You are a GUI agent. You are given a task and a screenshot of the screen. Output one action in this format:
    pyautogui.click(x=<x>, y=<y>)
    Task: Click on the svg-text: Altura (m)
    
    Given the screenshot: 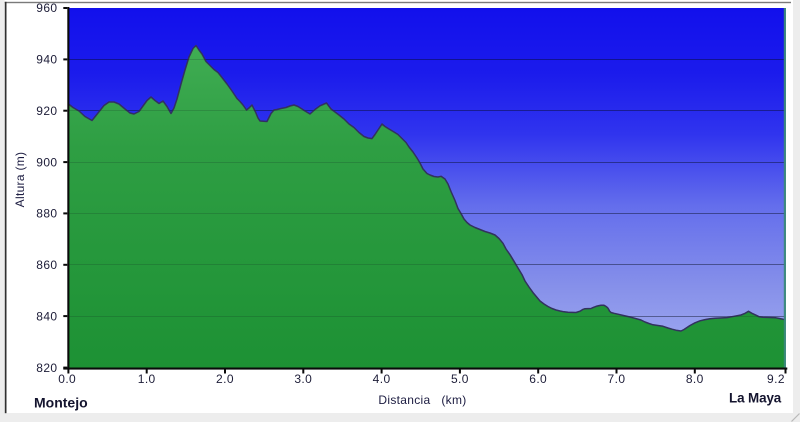 What is the action you would take?
    pyautogui.click(x=20, y=180)
    